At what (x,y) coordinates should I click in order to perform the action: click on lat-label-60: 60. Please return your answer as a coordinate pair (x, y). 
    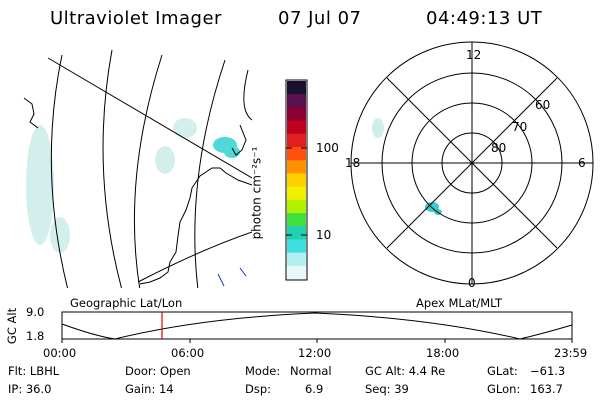
    Looking at the image, I should click on (543, 105).